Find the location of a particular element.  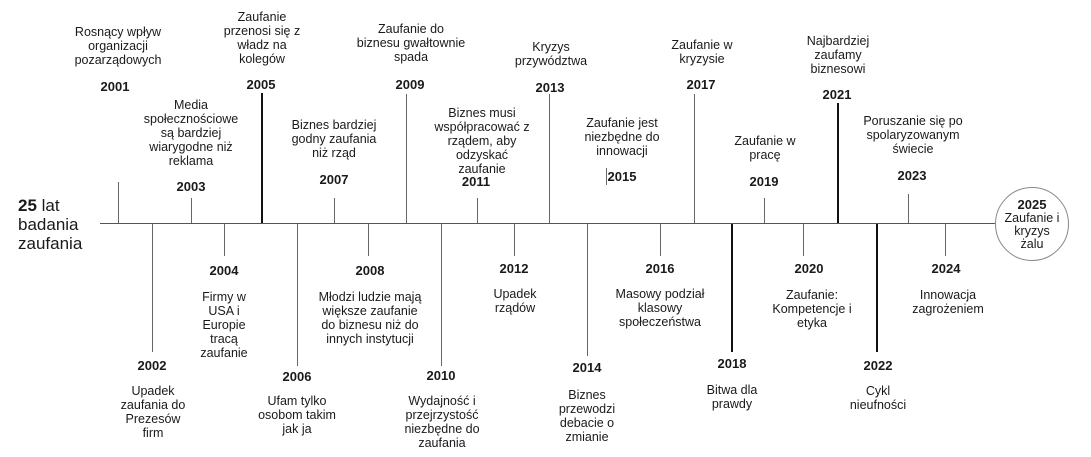

tick-2011 is located at coordinates (477, 210).